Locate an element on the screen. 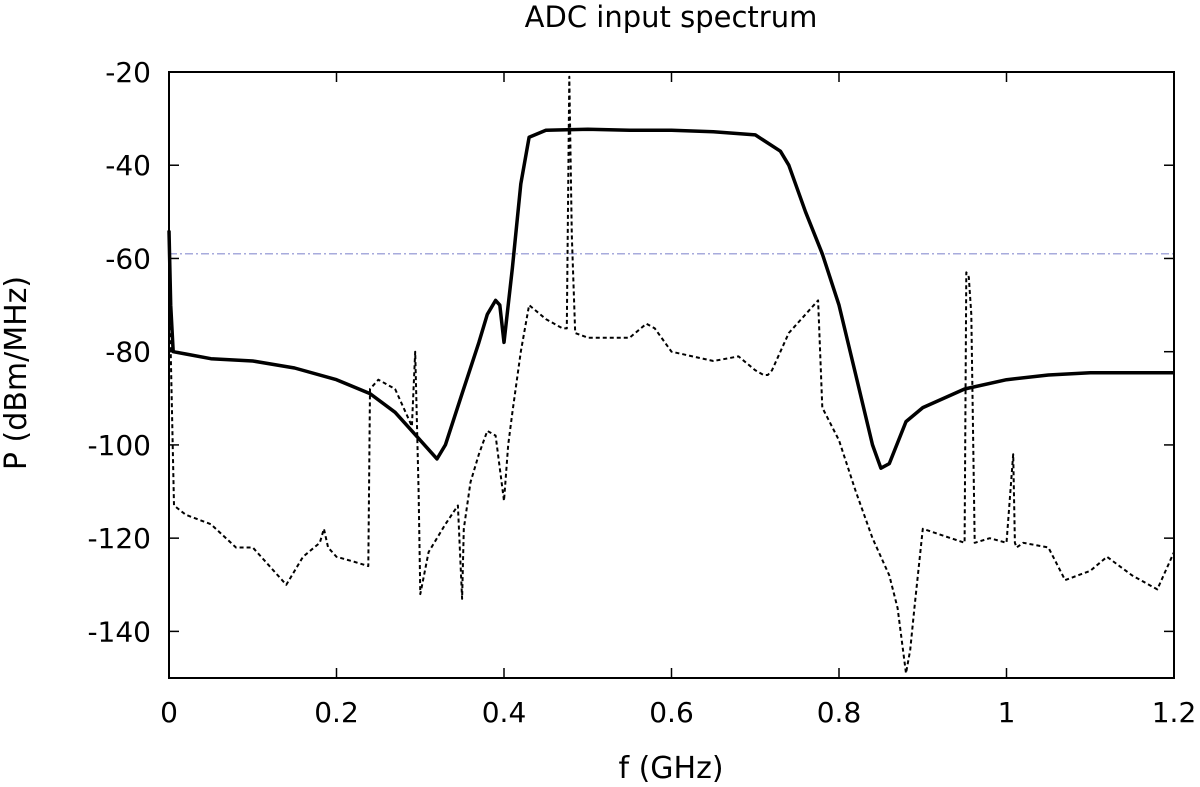  x-tick-label: 0.2 is located at coordinates (336, 712).